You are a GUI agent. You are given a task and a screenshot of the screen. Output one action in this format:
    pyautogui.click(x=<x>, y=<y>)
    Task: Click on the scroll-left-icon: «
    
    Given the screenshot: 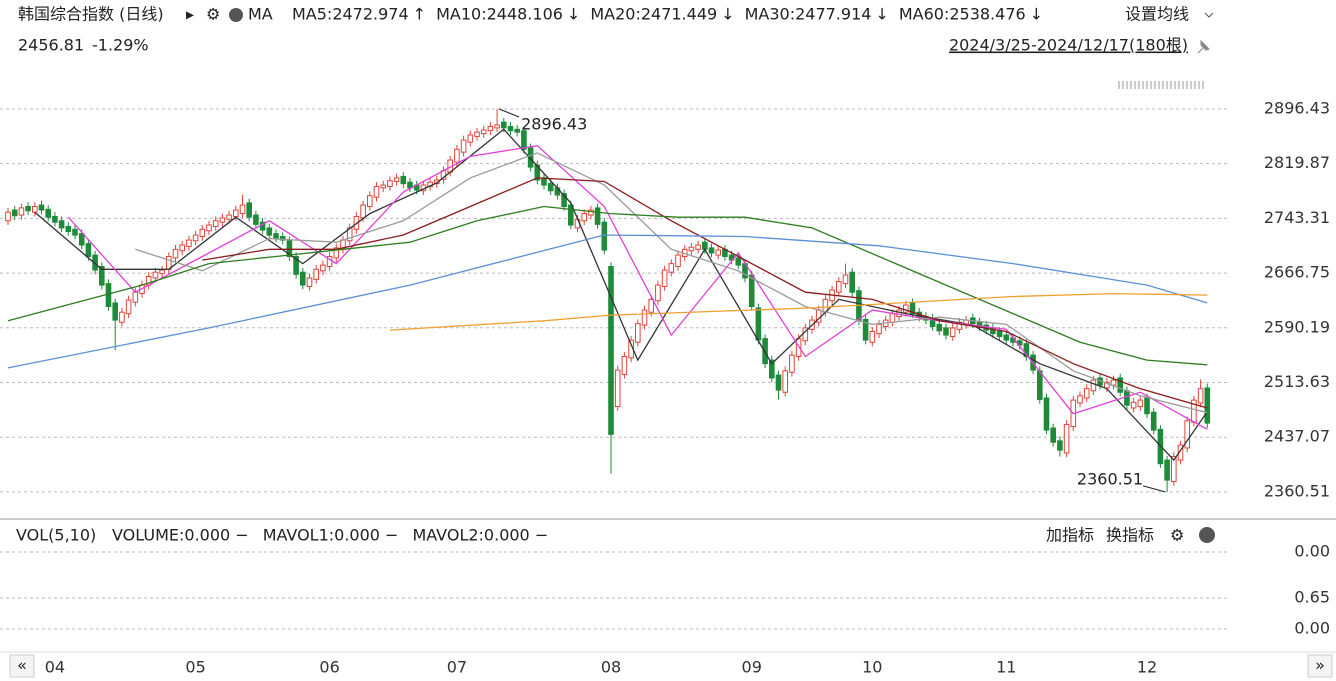 What is the action you would take?
    pyautogui.click(x=22, y=665)
    